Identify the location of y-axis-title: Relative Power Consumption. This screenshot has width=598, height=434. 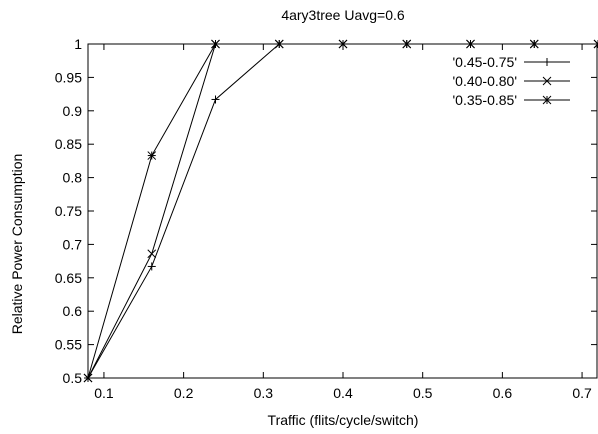
(17, 244).